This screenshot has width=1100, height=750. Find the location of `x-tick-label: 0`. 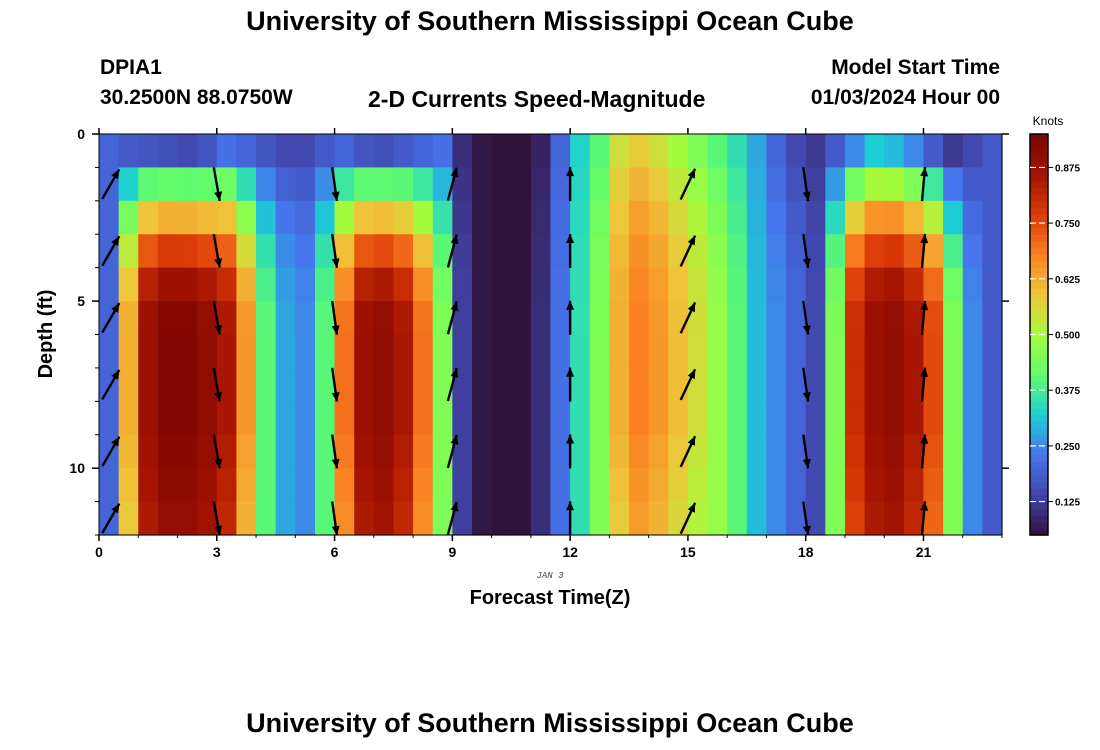

x-tick-label: 0 is located at coordinates (99, 552).